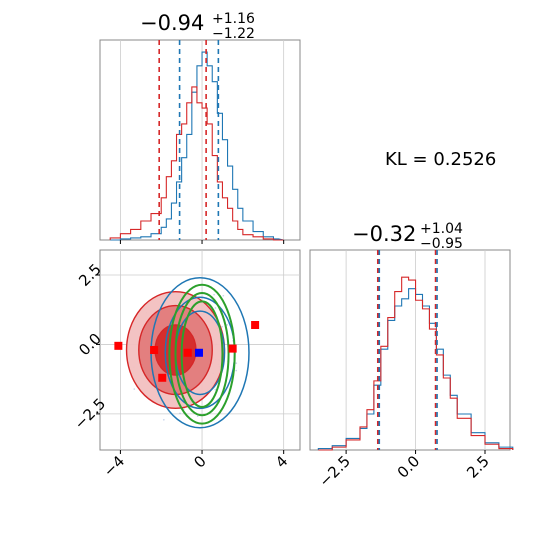 The width and height of the screenshot is (550, 550). I want to click on title-br-median: −0.32, so click(384, 234).